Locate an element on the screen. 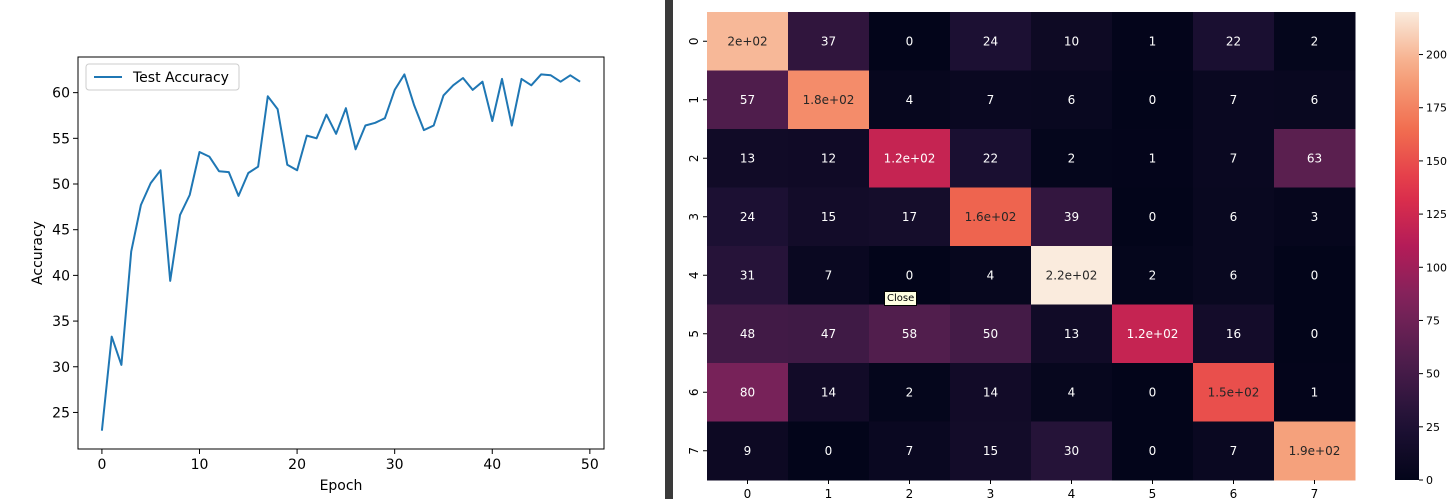 The image size is (1450, 503). x-tick-label: 30 is located at coordinates (395, 465).